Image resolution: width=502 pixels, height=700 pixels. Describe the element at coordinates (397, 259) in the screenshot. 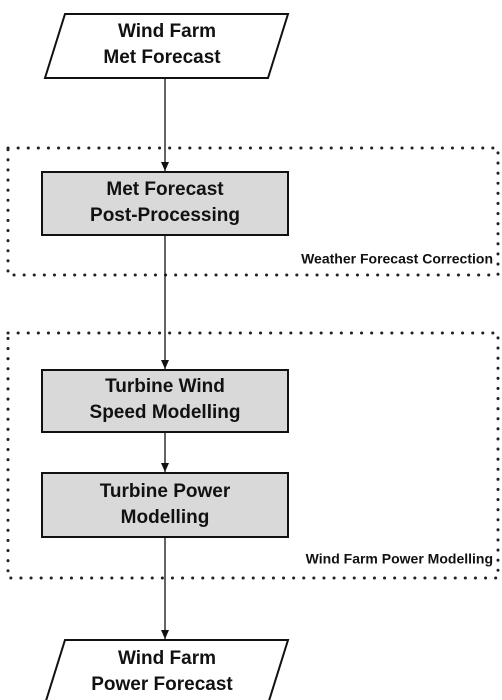

I see `group-label: Weather Forecast Correction` at that location.